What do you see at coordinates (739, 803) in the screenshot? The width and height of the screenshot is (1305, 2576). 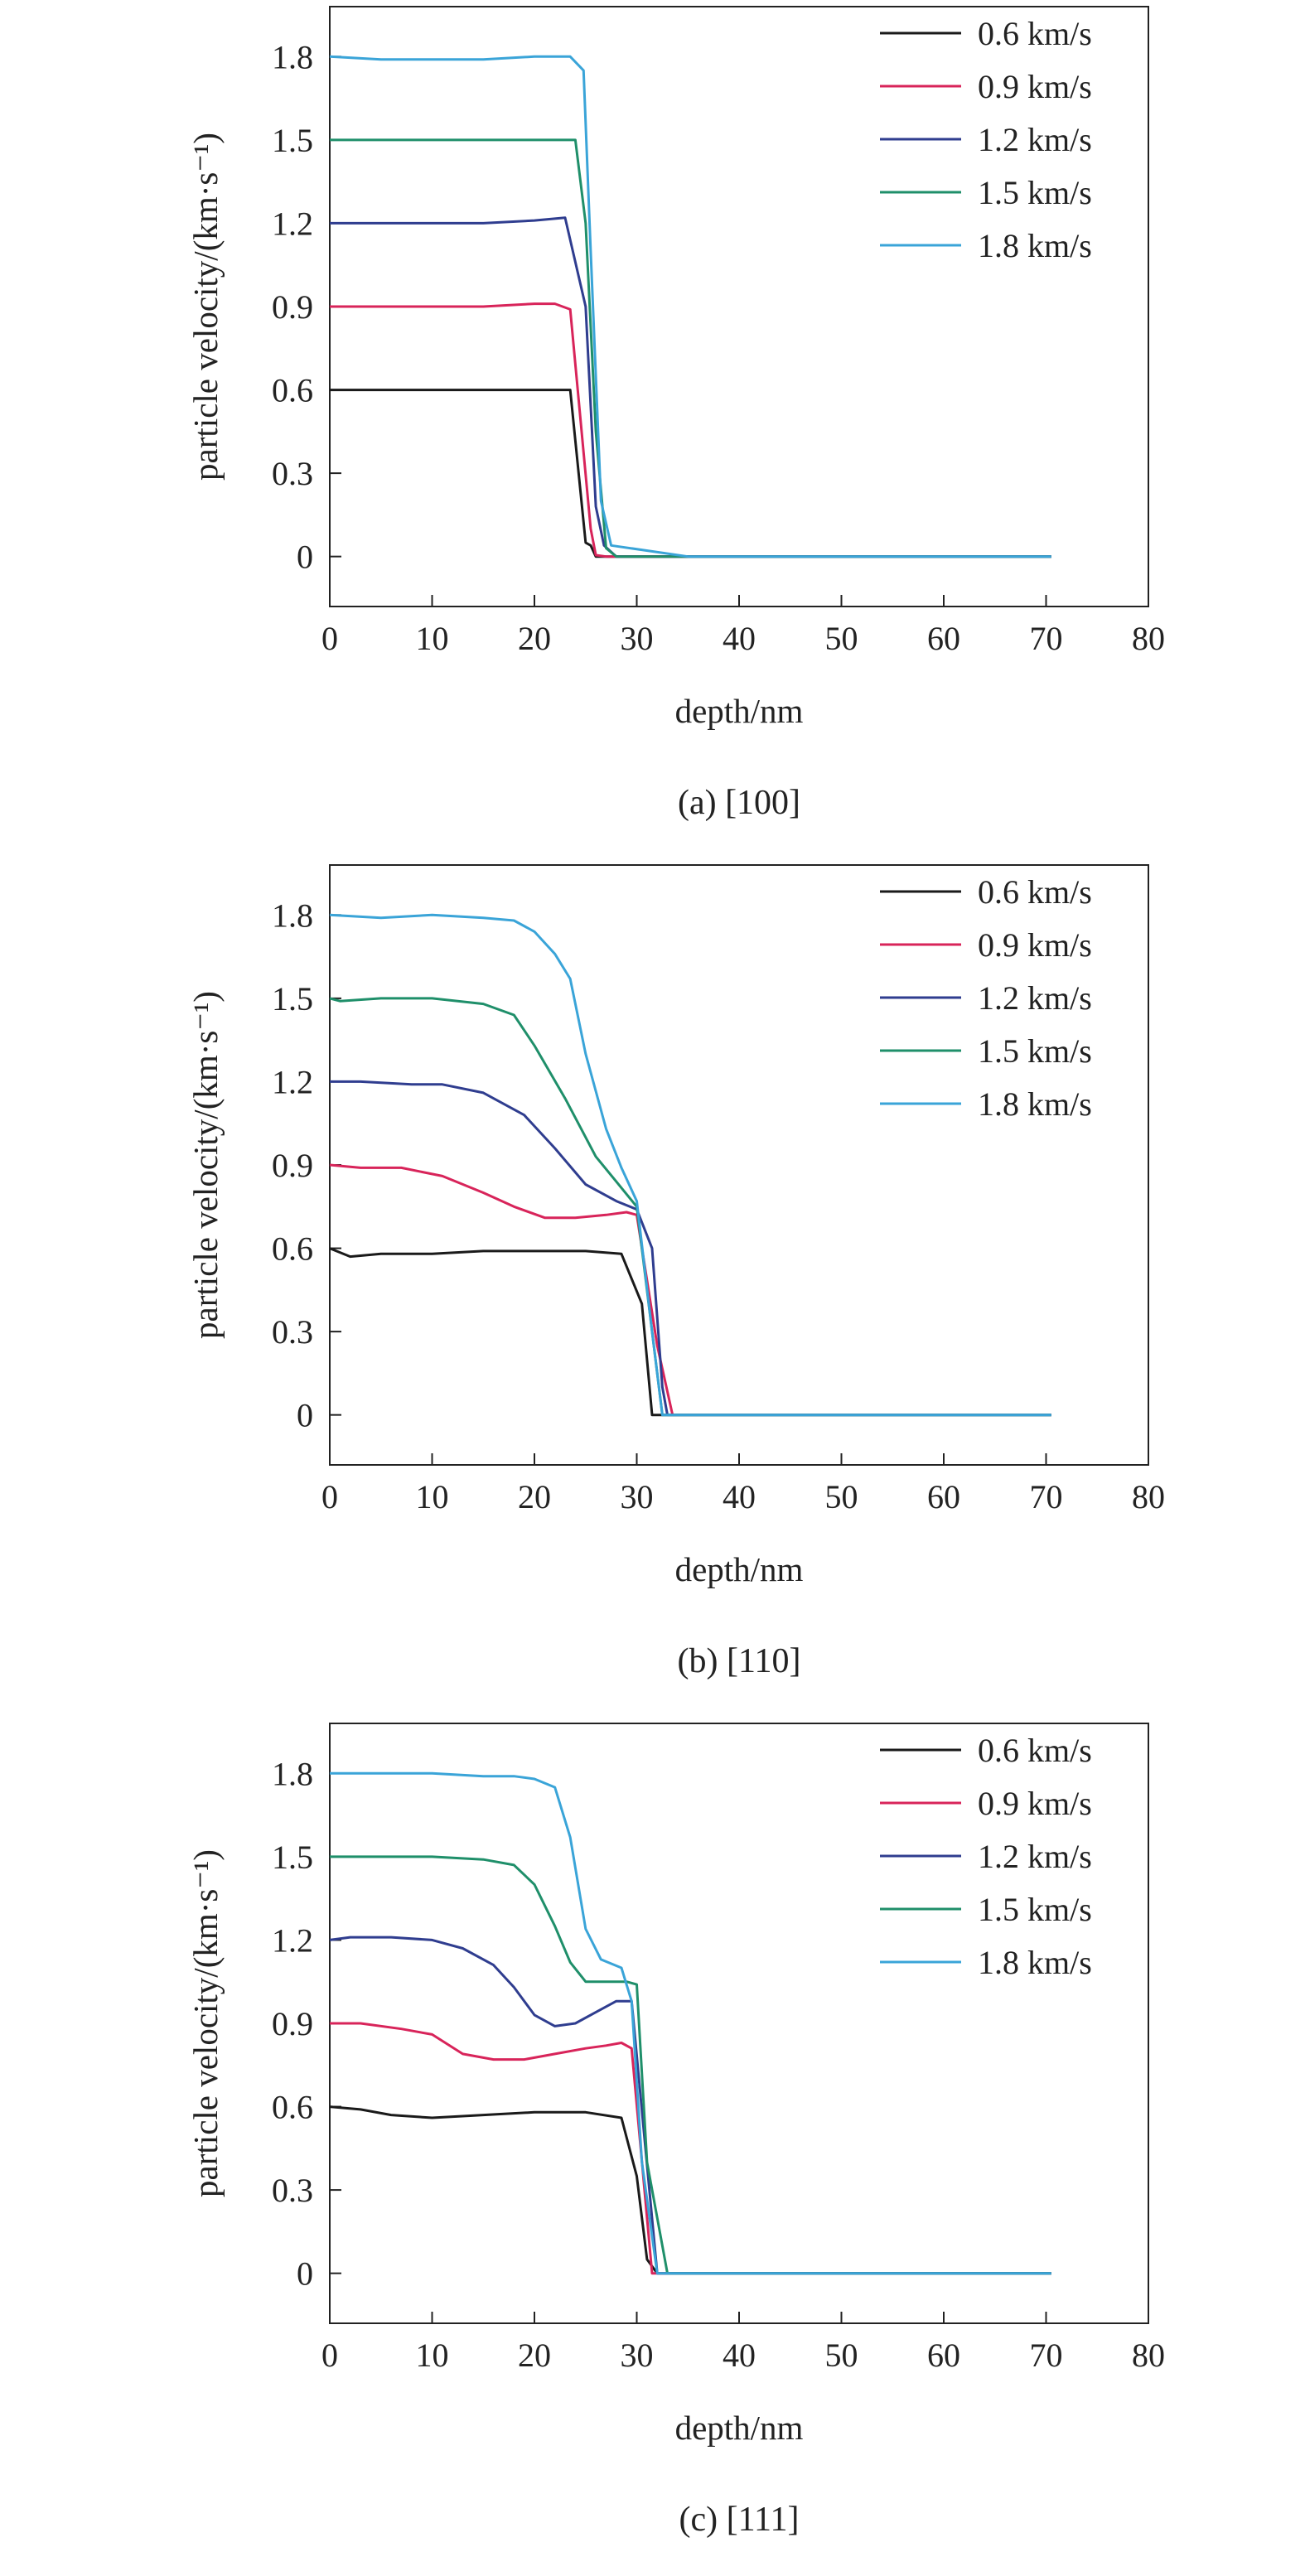 I see `chart-caption: (a) [100]` at bounding box center [739, 803].